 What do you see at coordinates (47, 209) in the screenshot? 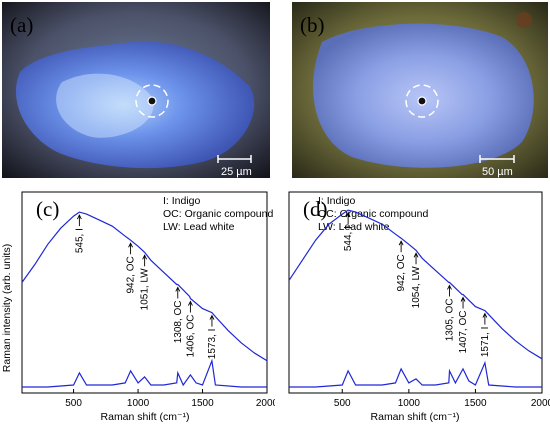
I see `panel-label: (c)` at bounding box center [47, 209].